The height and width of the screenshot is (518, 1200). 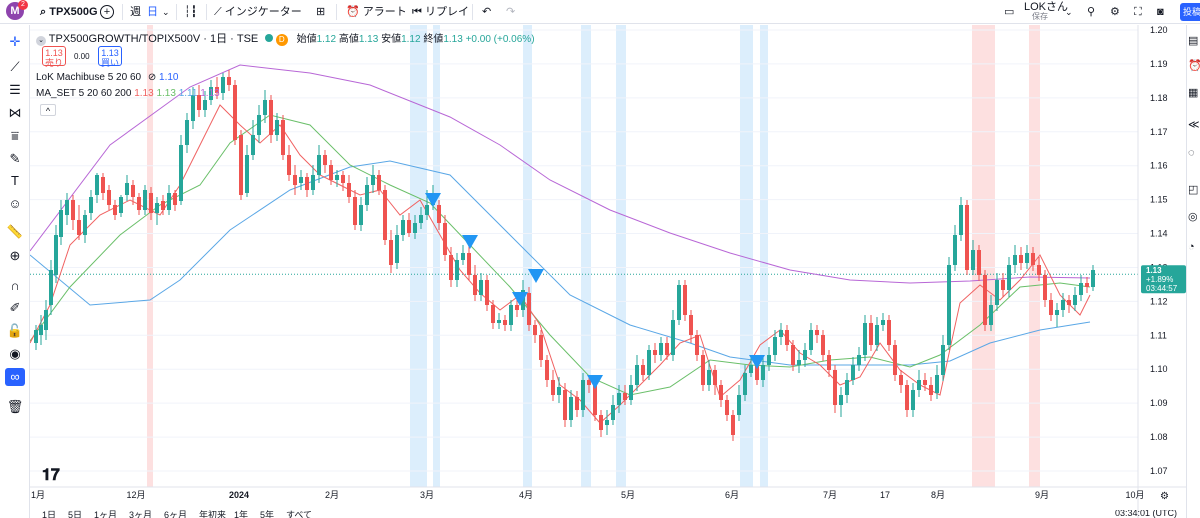 What do you see at coordinates (75, 514) in the screenshot?
I see `range-button-1: 5日` at bounding box center [75, 514].